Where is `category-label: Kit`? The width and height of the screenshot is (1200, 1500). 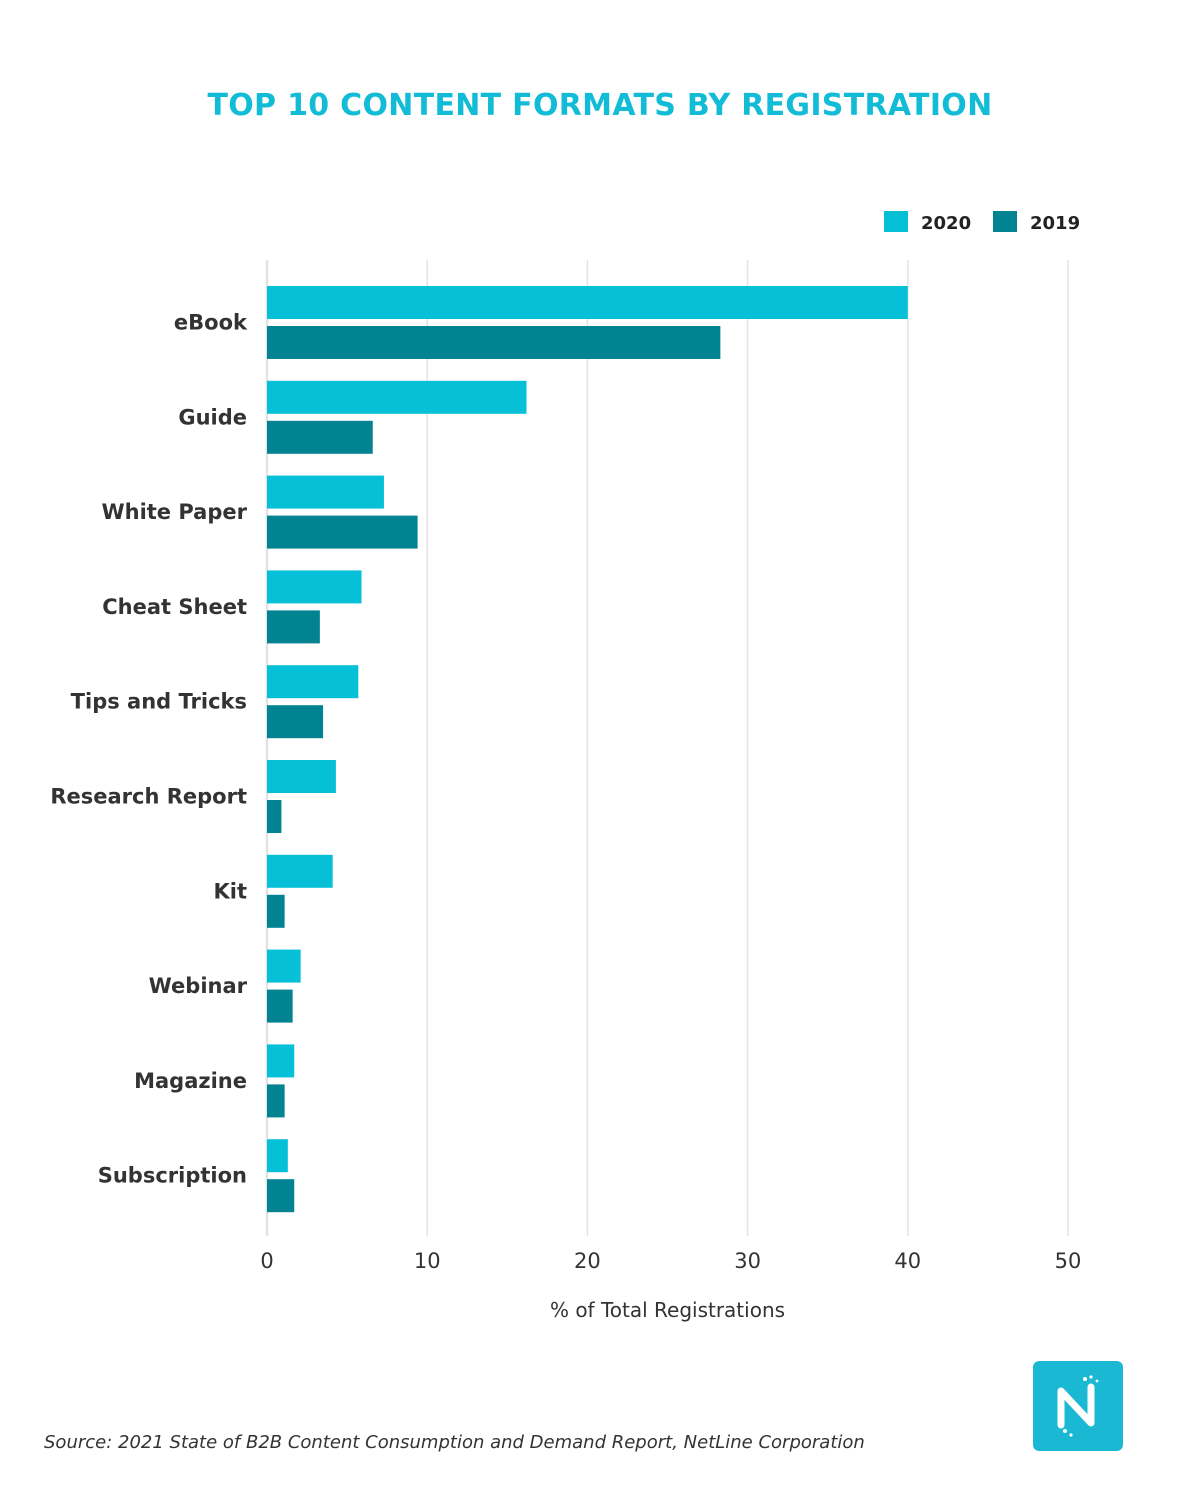 category-label: Kit is located at coordinates (230, 891).